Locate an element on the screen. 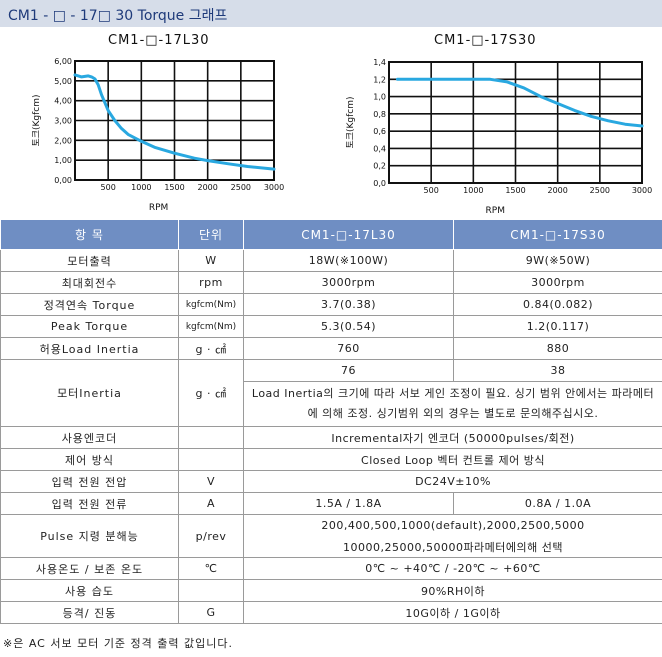 The height and width of the screenshot is (657, 662). value-shared: 200,400,500,1000(default),2000,2500,5000 is located at coordinates (452, 525).